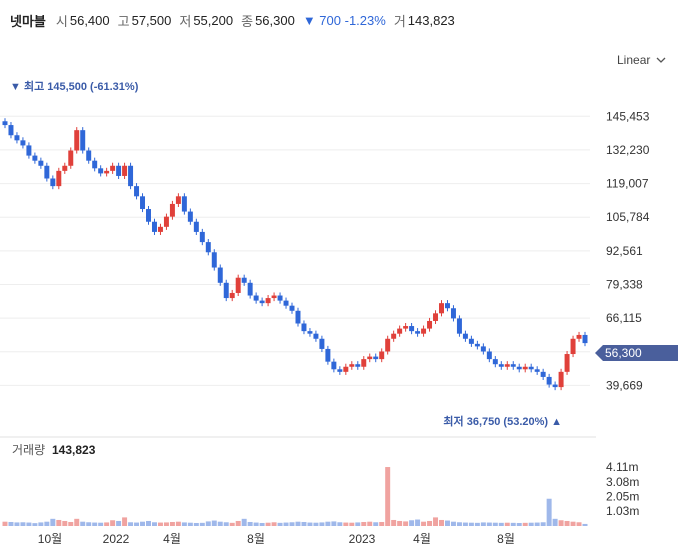 The width and height of the screenshot is (686, 551). What do you see at coordinates (661, 60) in the screenshot?
I see `chevron-down-icon` at bounding box center [661, 60].